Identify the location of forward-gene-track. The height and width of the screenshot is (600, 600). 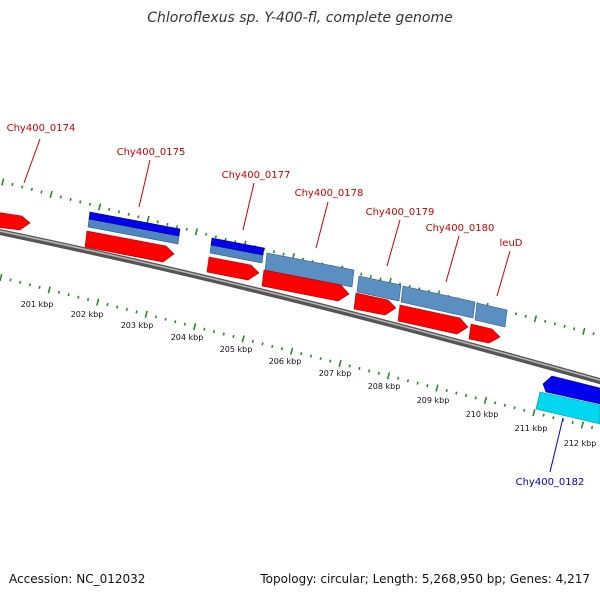
(297, 273).